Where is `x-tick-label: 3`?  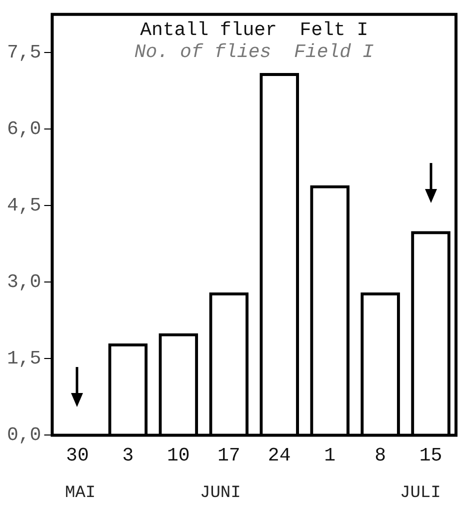 x-tick-label: 3 is located at coordinates (128, 455).